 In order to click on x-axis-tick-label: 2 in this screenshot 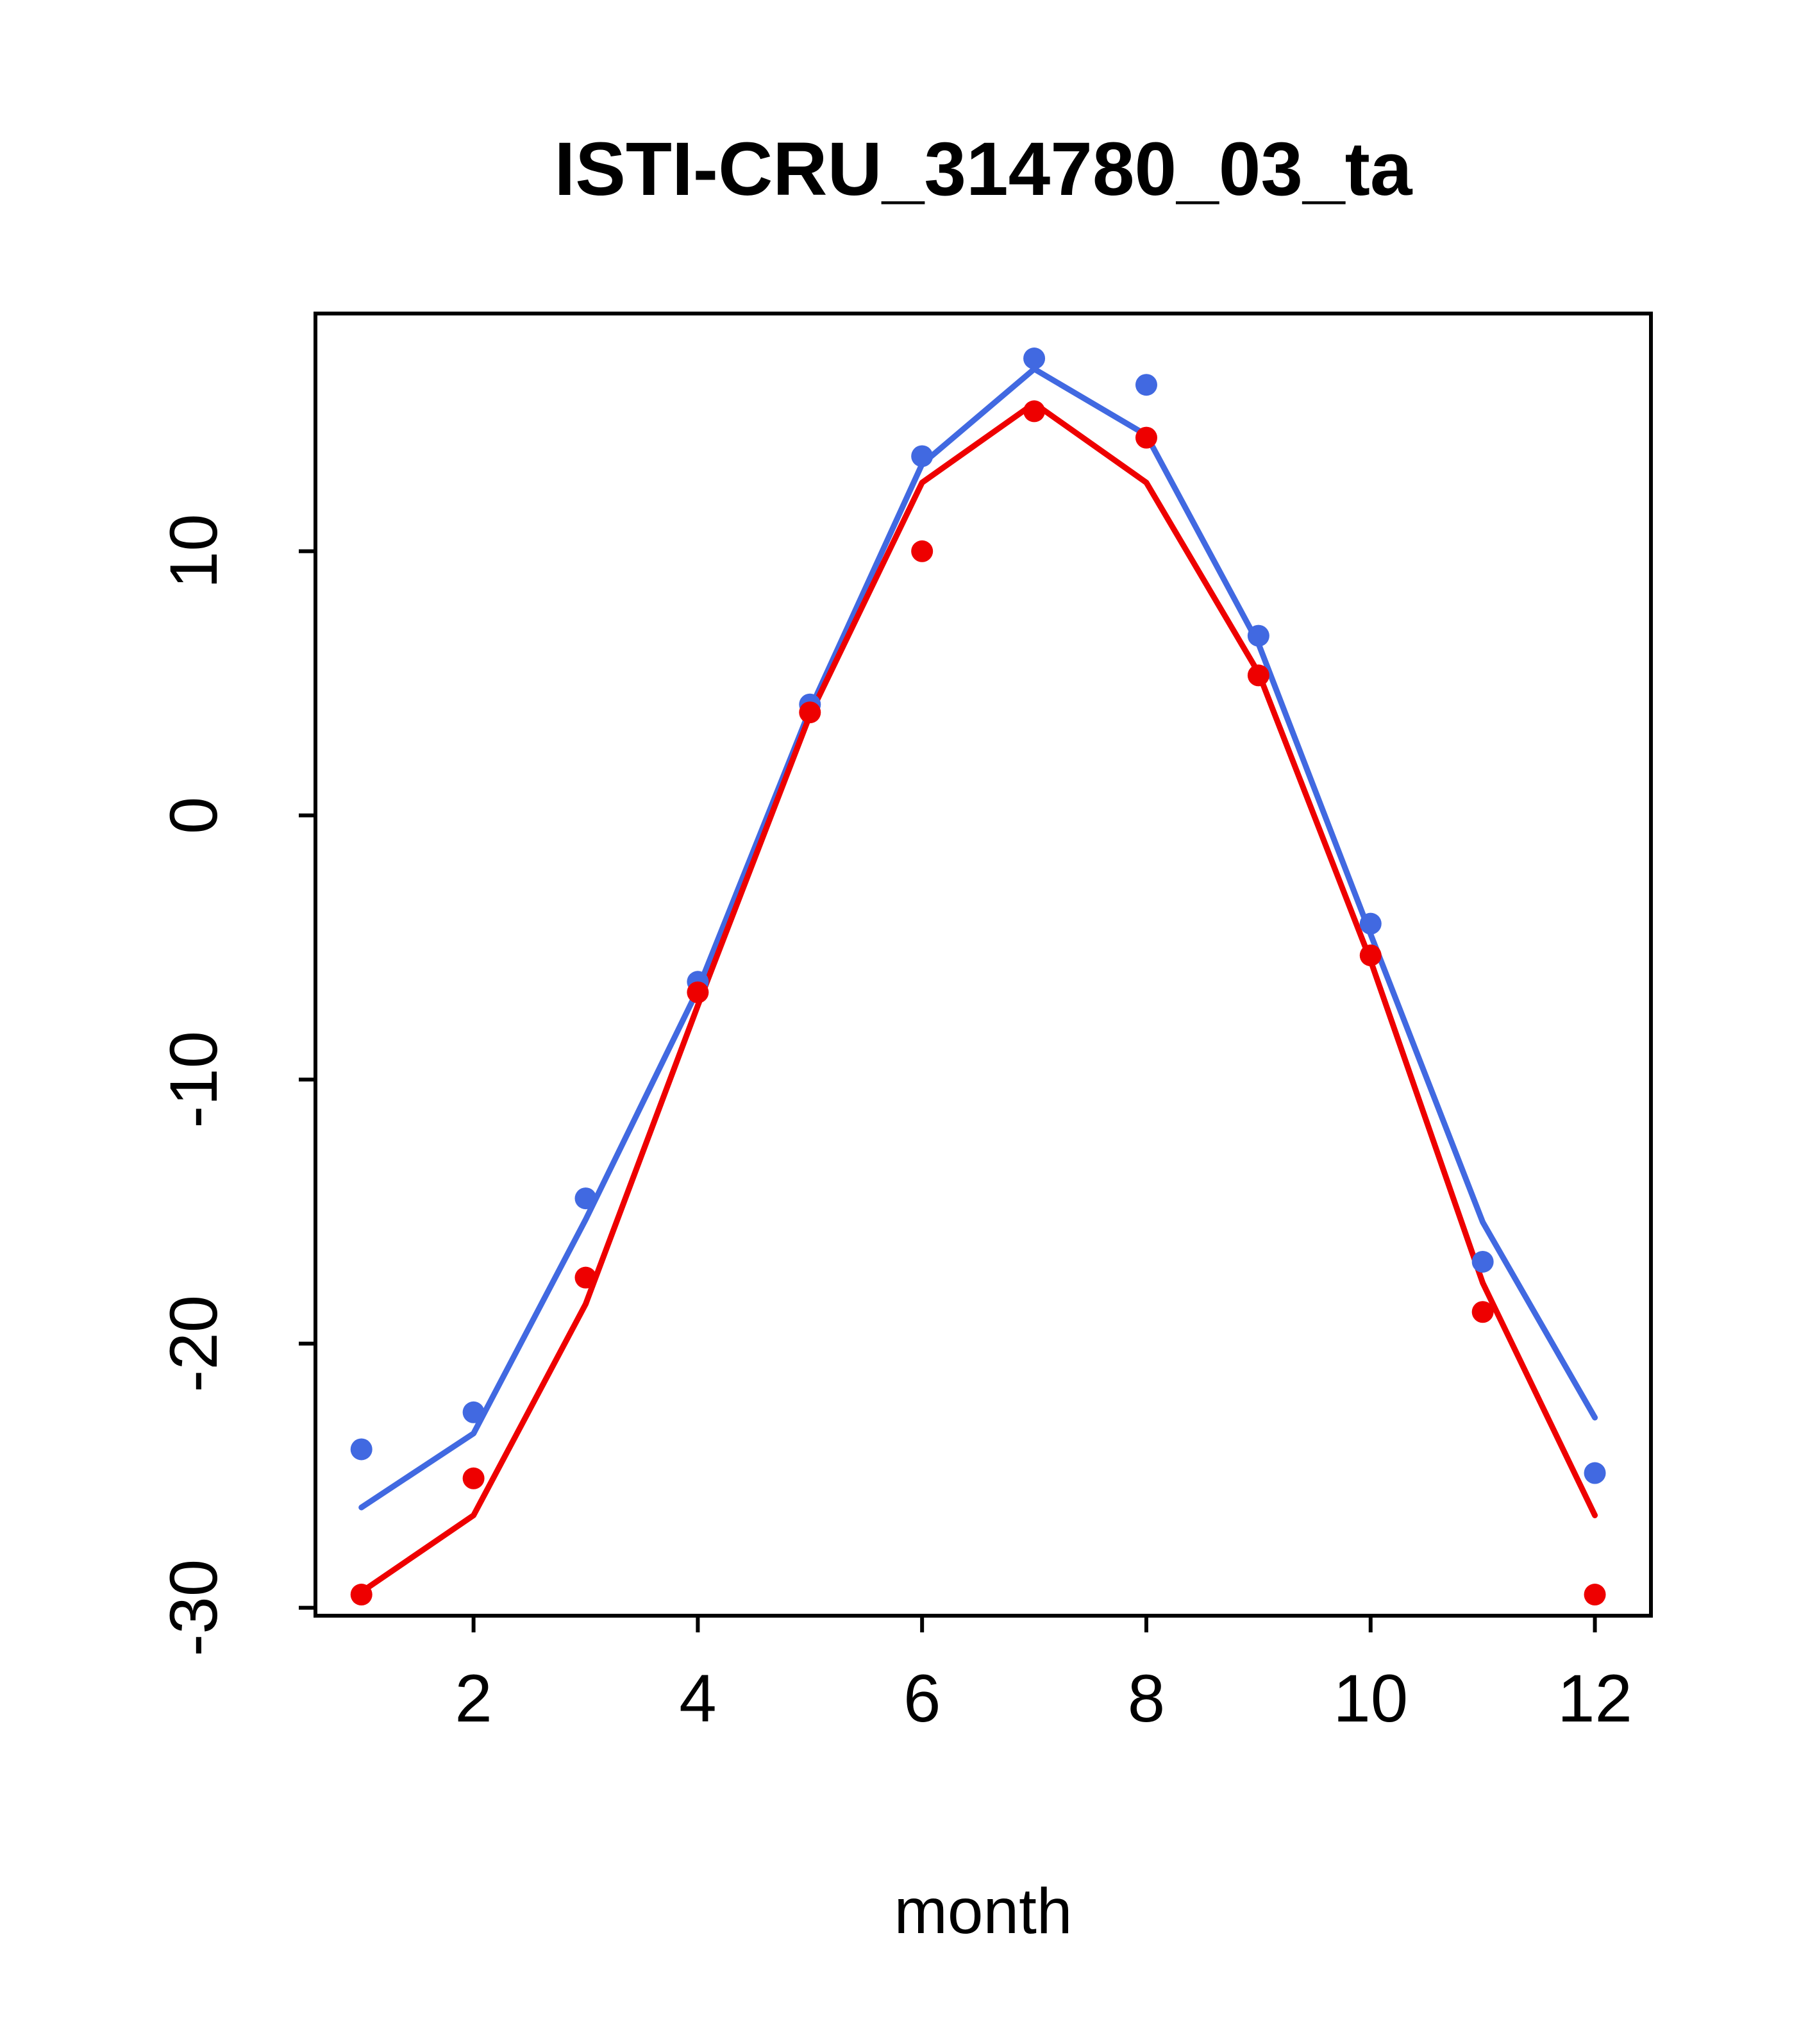, I will do `click(474, 1698)`.